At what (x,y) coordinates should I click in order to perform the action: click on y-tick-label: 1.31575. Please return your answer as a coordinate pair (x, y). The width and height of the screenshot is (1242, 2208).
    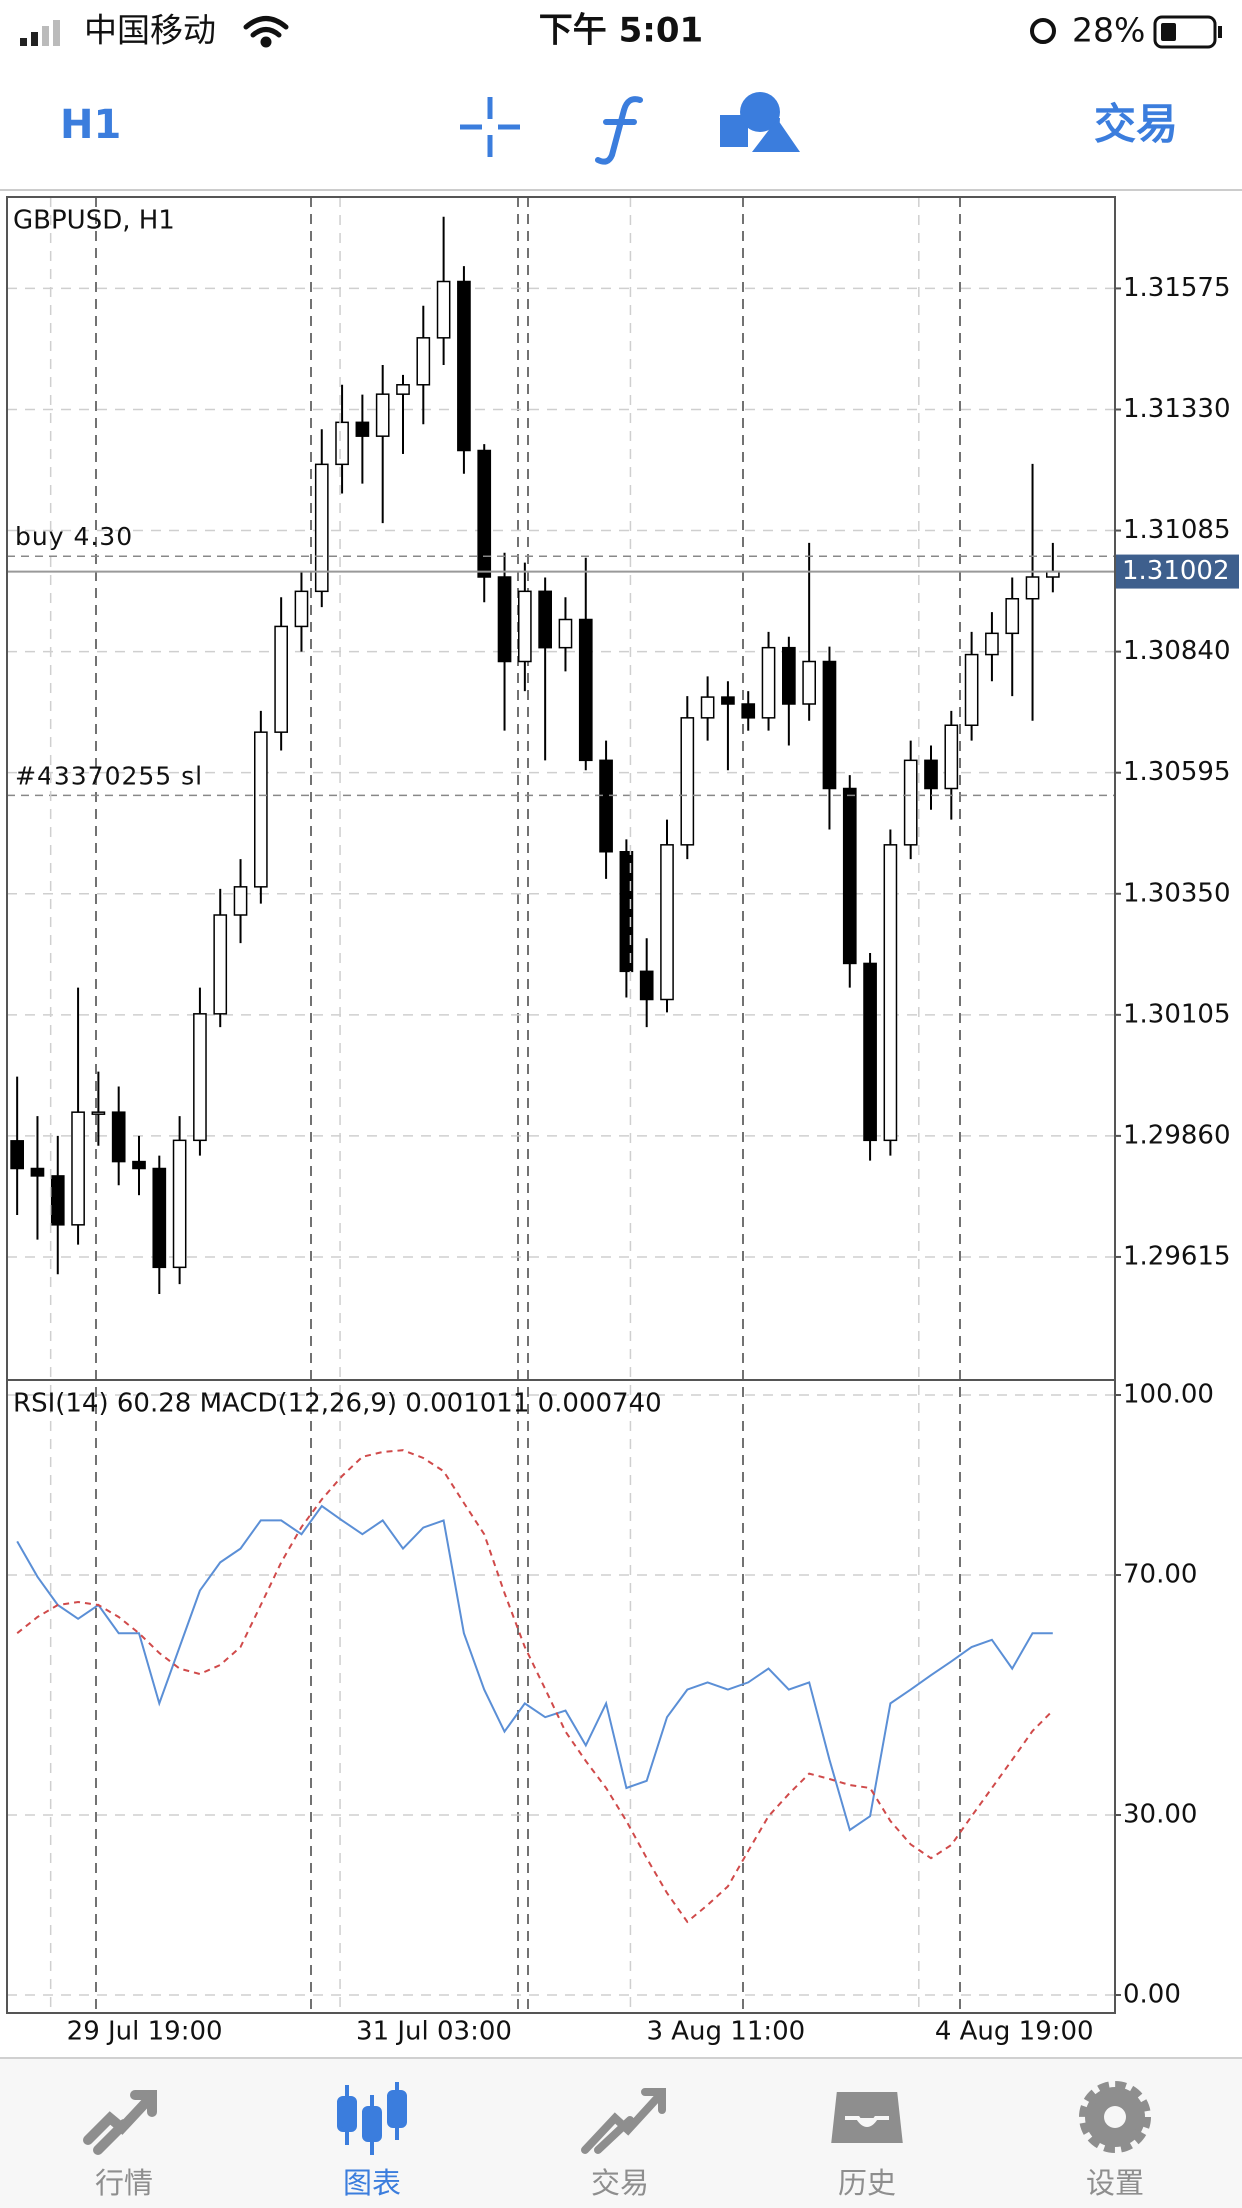
    Looking at the image, I should click on (1177, 288).